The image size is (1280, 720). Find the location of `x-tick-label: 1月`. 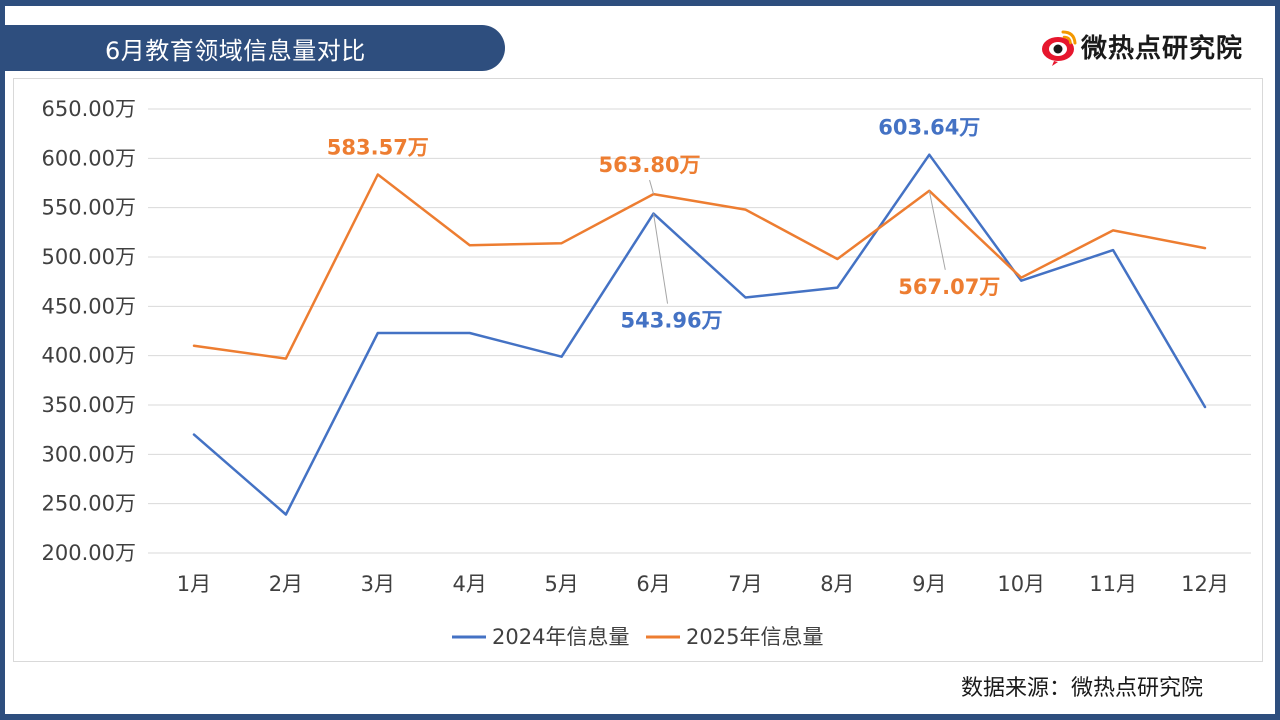

x-tick-label: 1月 is located at coordinates (194, 584).